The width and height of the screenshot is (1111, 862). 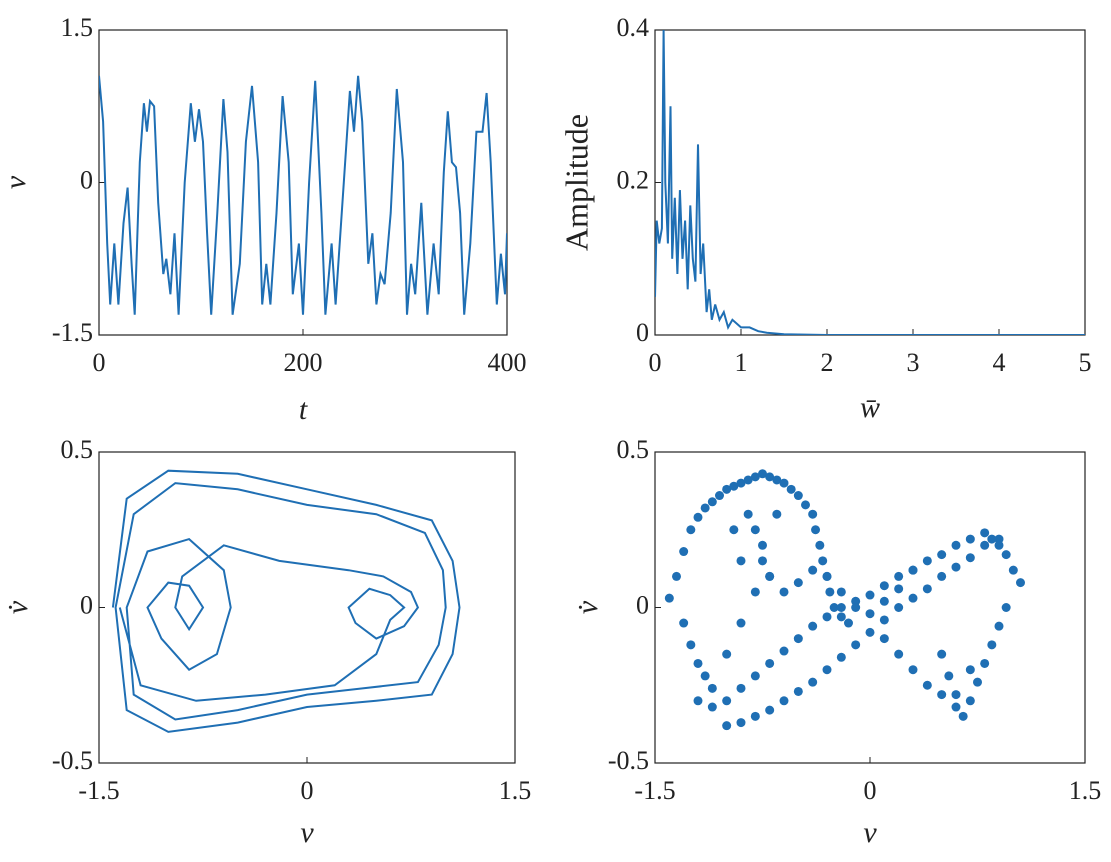 What do you see at coordinates (303, 362) in the screenshot?
I see `x-tick-label: 200` at bounding box center [303, 362].